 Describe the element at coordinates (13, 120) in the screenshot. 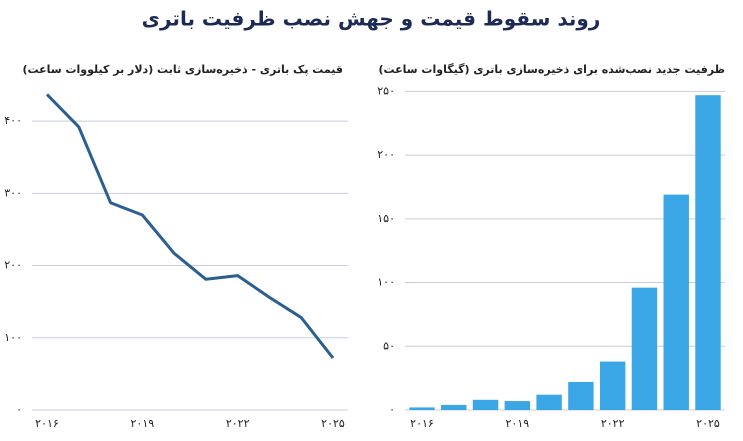

I see `y-tick-label: ۴۰۰` at that location.